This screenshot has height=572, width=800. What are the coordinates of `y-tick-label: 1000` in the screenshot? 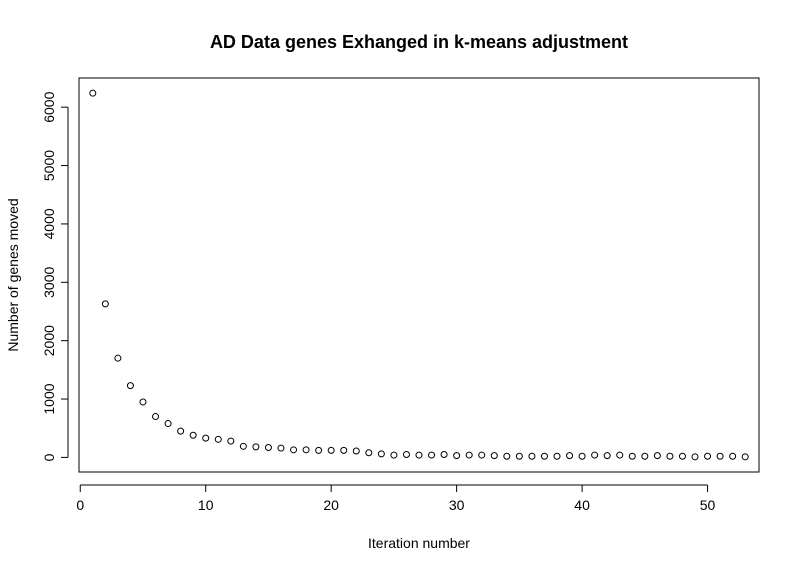 It's located at (49, 398).